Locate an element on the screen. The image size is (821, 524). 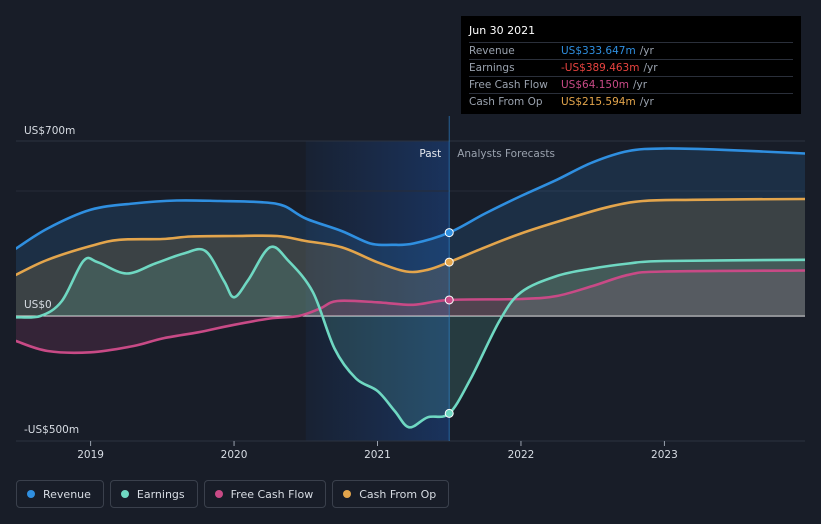
legend-item-cash-from-op: Cash From Op is located at coordinates (391, 494).